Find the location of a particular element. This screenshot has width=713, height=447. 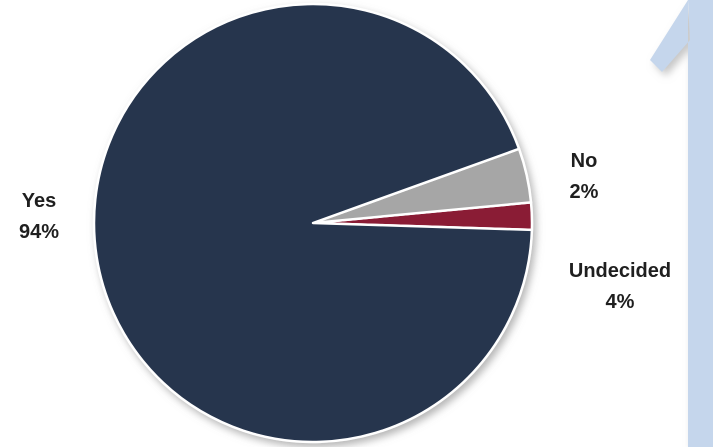

data-label-yes: Yes 94% is located at coordinates (39, 217).